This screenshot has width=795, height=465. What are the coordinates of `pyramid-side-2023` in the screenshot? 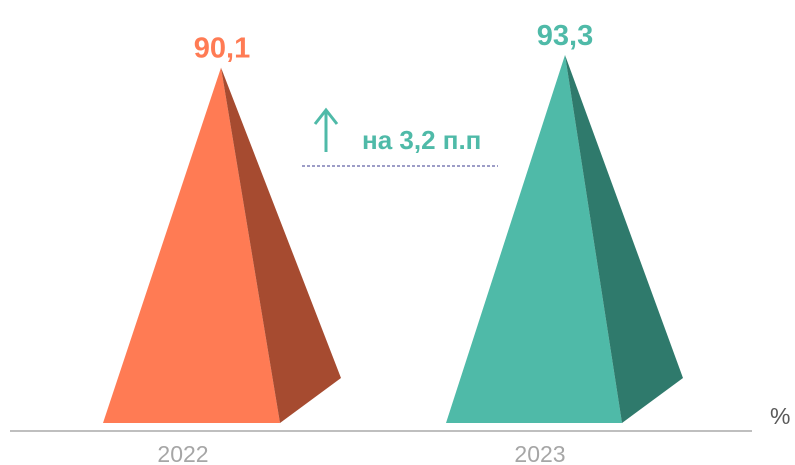 It's located at (624, 239).